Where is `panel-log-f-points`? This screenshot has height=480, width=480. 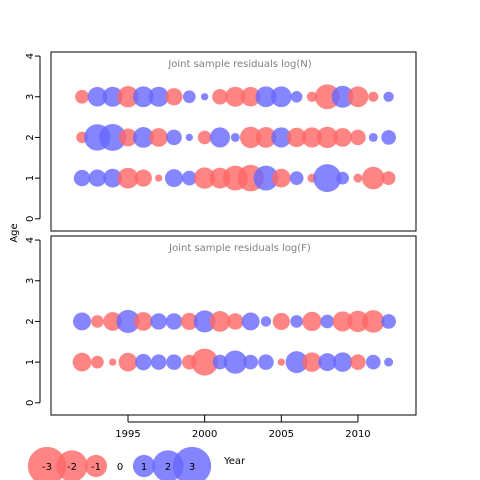 panel-log-f-points is located at coordinates (234, 342).